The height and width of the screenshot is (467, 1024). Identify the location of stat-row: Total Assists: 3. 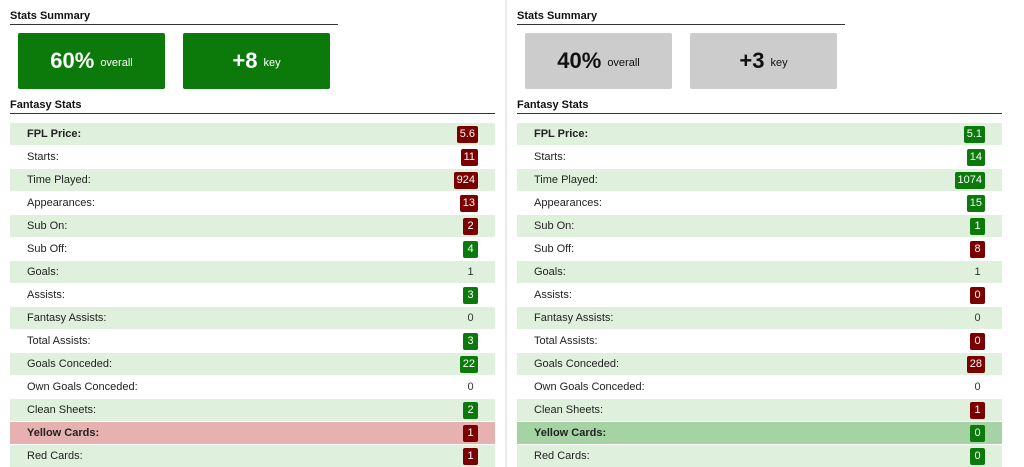
(252, 341).